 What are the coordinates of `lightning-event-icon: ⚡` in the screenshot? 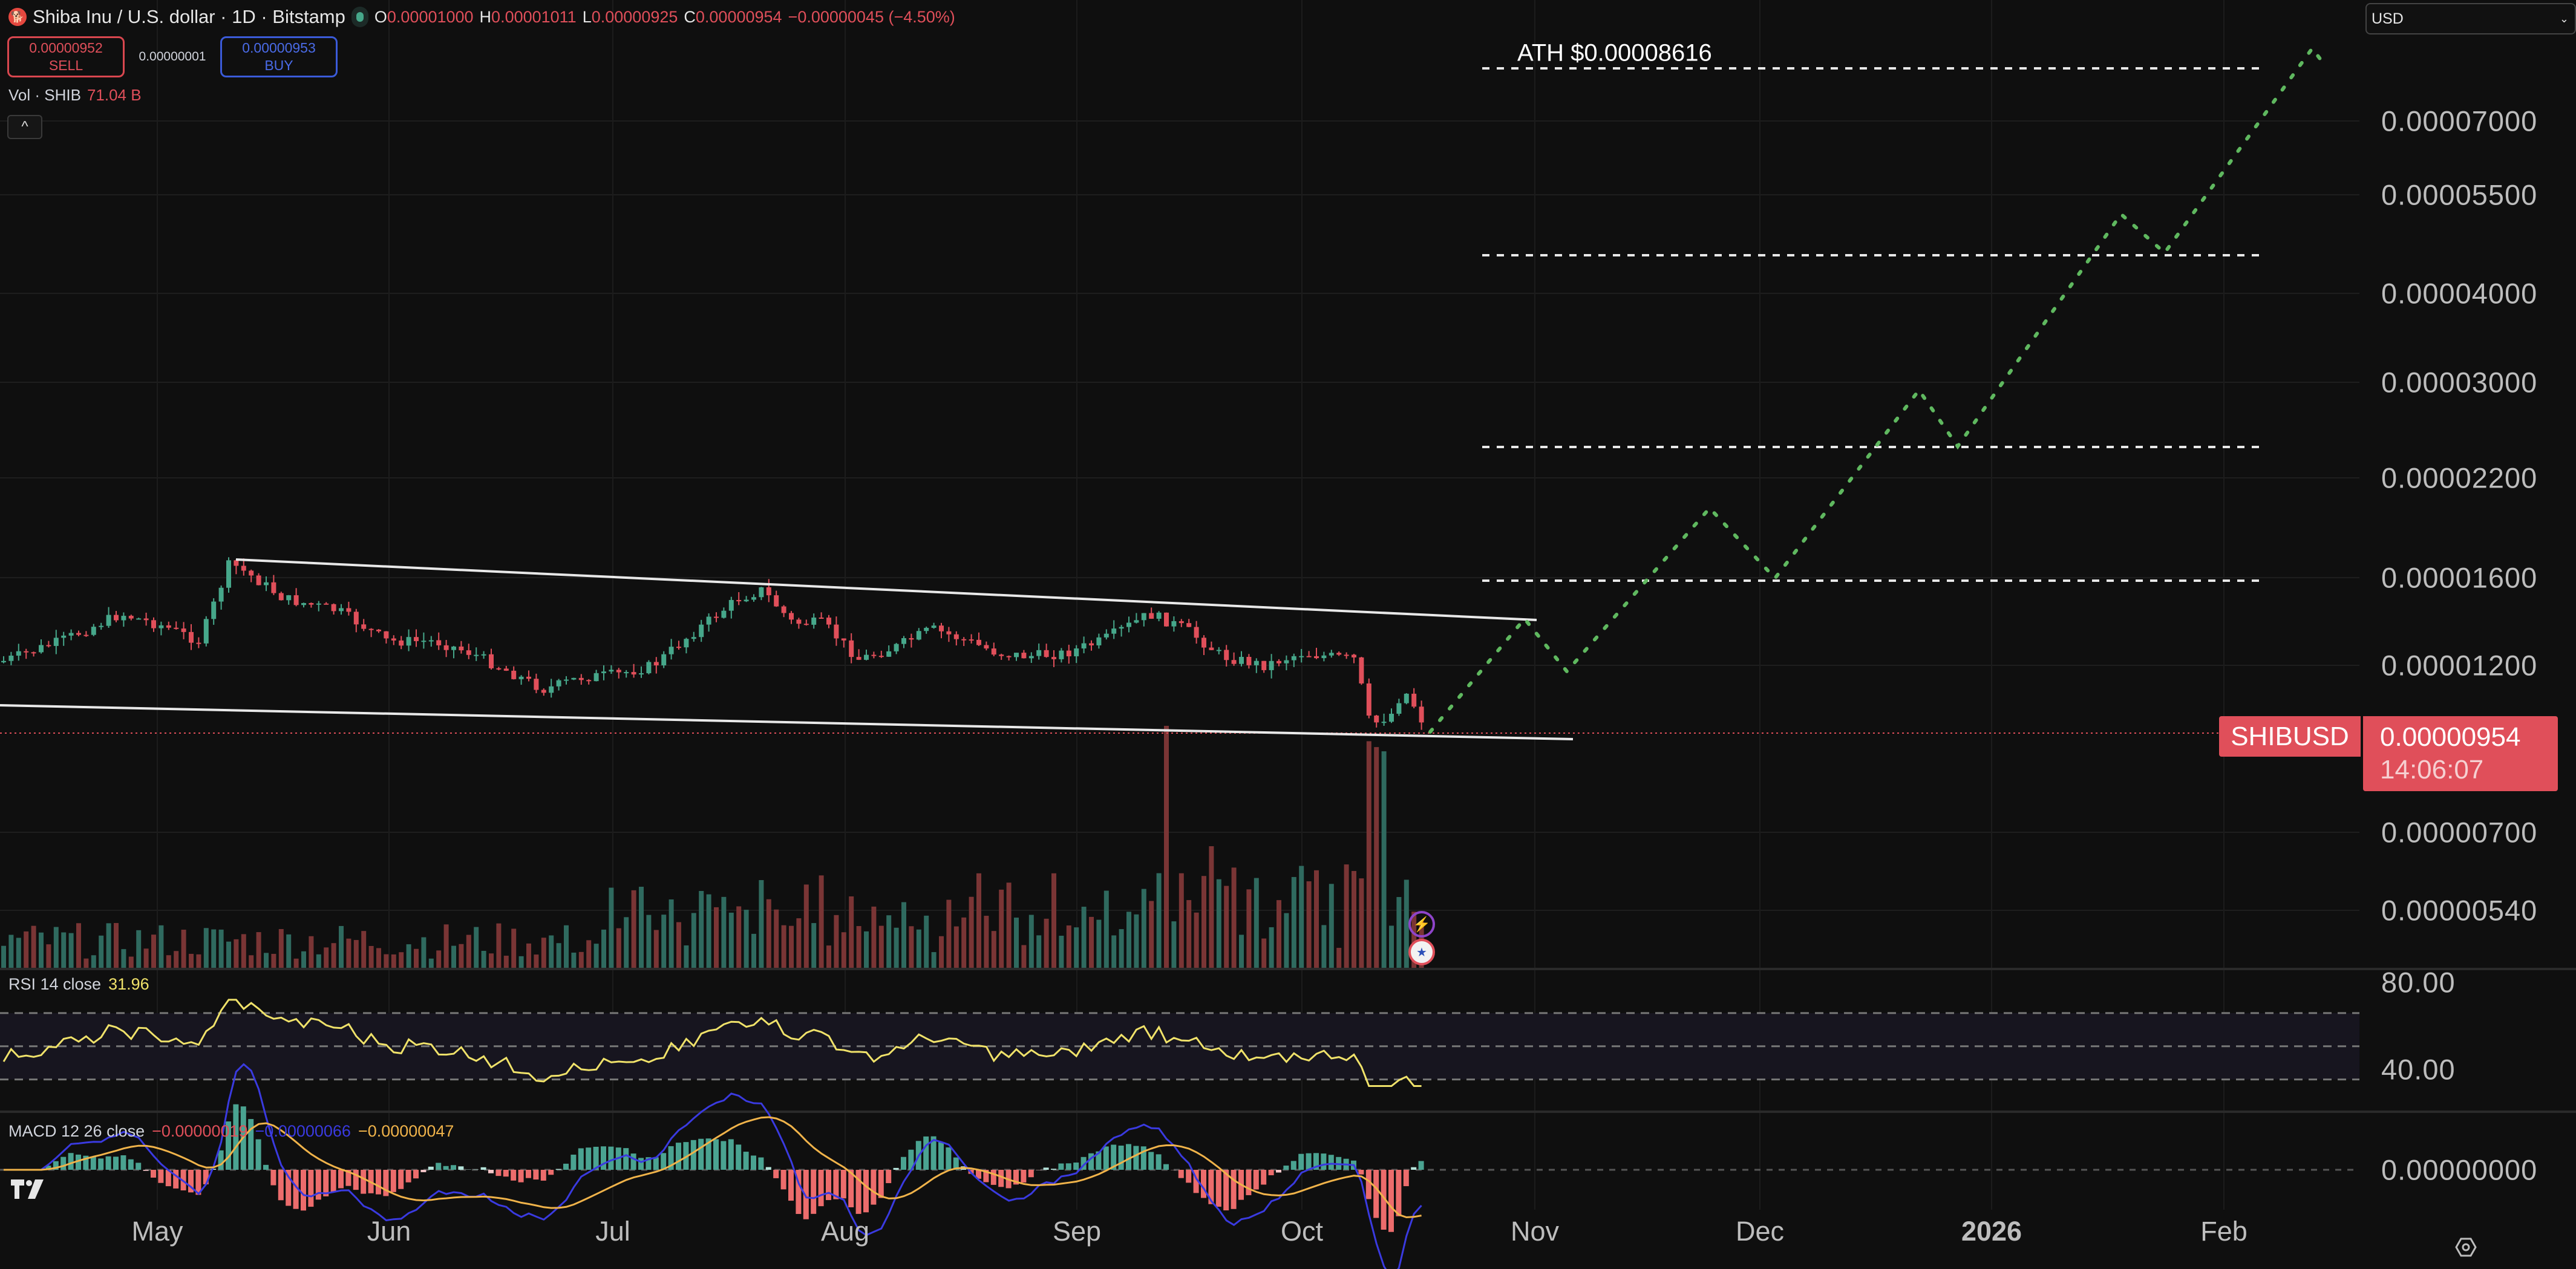 It's located at (1421, 924).